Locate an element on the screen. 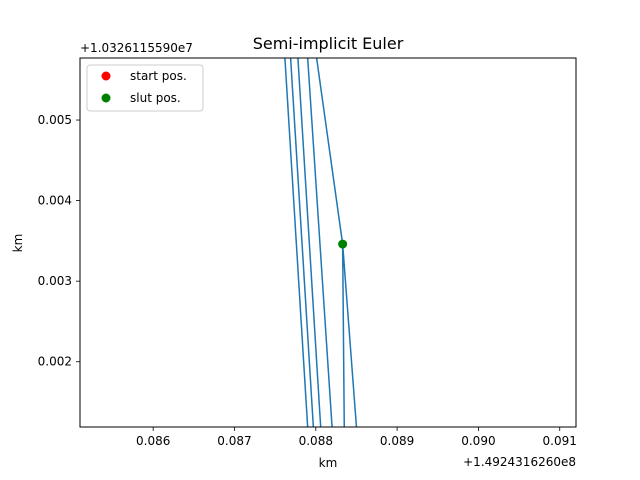 The image size is (640, 480). legend-label-end: slut pos. is located at coordinates (155, 98).